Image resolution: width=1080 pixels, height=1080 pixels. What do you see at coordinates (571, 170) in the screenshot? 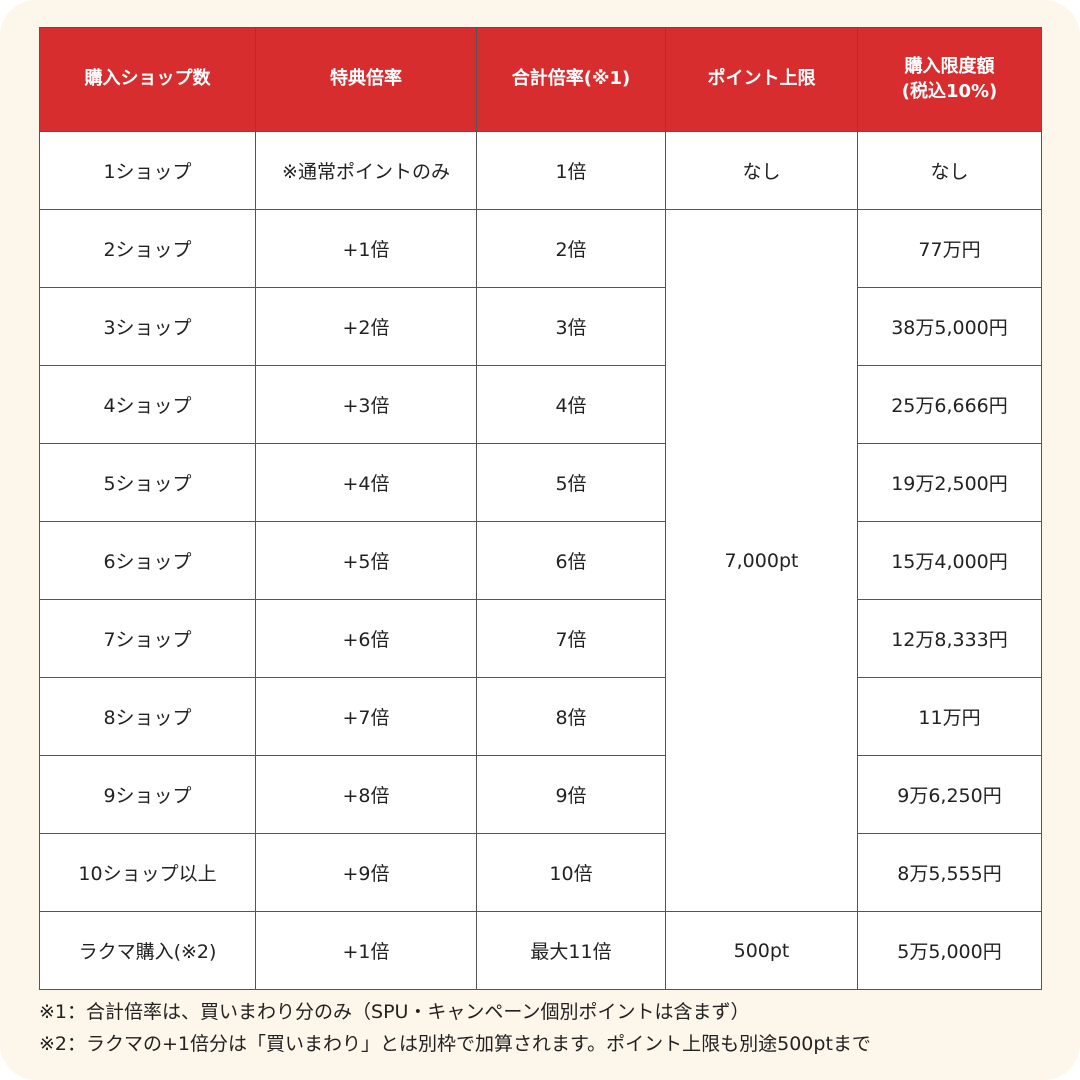
I see `cell-total: 1倍` at bounding box center [571, 170].